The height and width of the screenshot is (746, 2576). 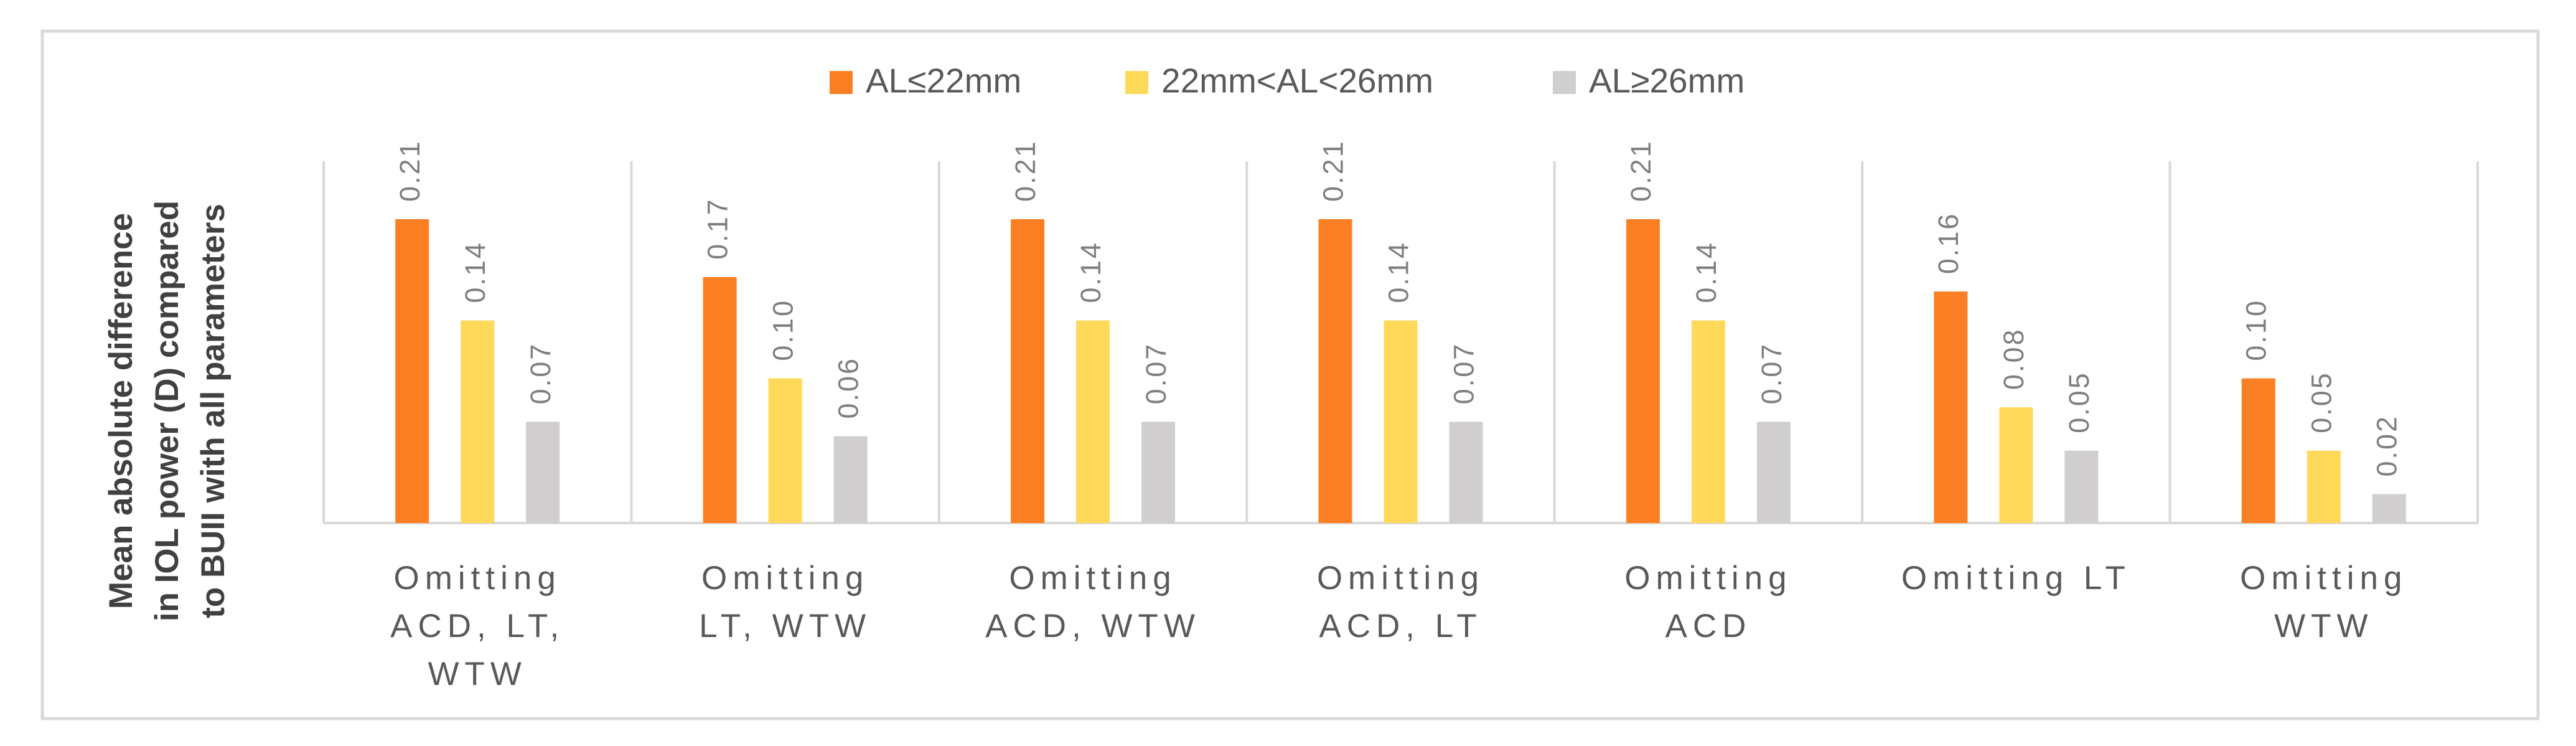 What do you see at coordinates (718, 228) in the screenshot?
I see `data-label: 0.17` at bounding box center [718, 228].